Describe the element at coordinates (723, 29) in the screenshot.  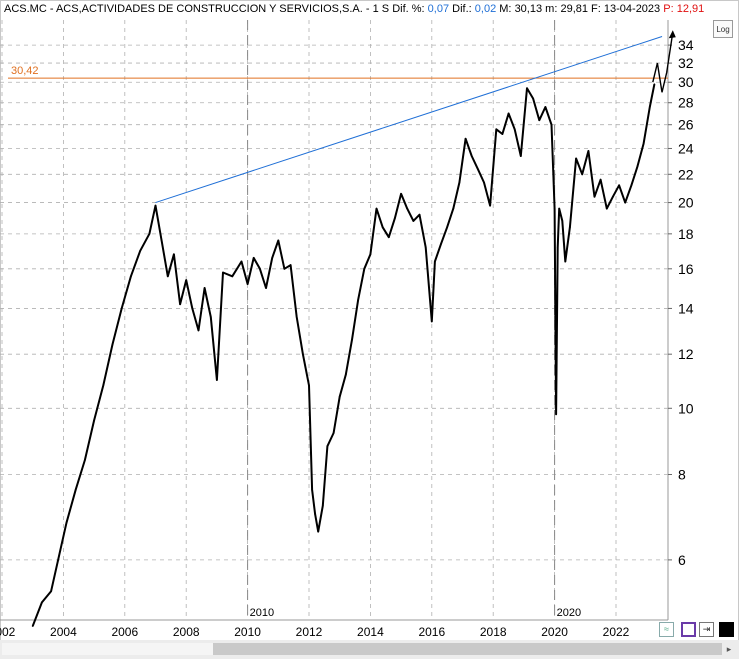
I see `log-scale-button: Log` at that location.